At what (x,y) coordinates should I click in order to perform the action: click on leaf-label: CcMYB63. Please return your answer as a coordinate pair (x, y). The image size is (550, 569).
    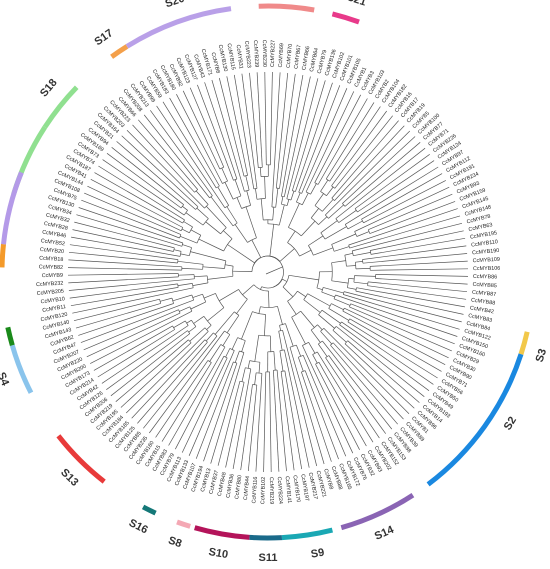
    Looking at the image, I should click on (480, 227).